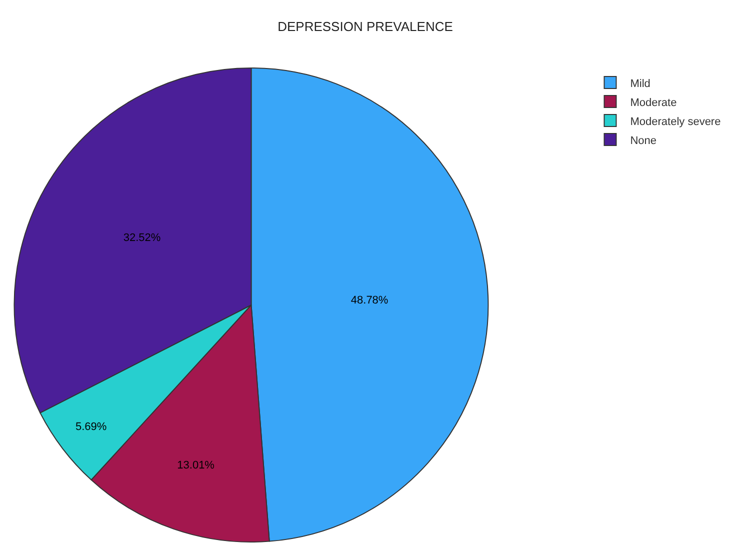 This screenshot has height=544, width=750. I want to click on legend-label: Moderately severe, so click(675, 122).